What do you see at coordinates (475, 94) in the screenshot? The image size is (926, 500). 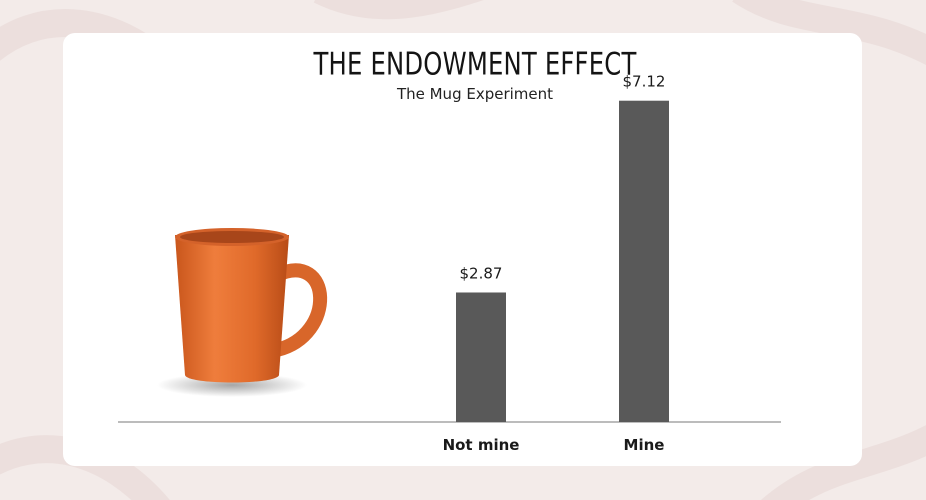 I see `chart-subtitle: The Mug Experiment` at bounding box center [475, 94].